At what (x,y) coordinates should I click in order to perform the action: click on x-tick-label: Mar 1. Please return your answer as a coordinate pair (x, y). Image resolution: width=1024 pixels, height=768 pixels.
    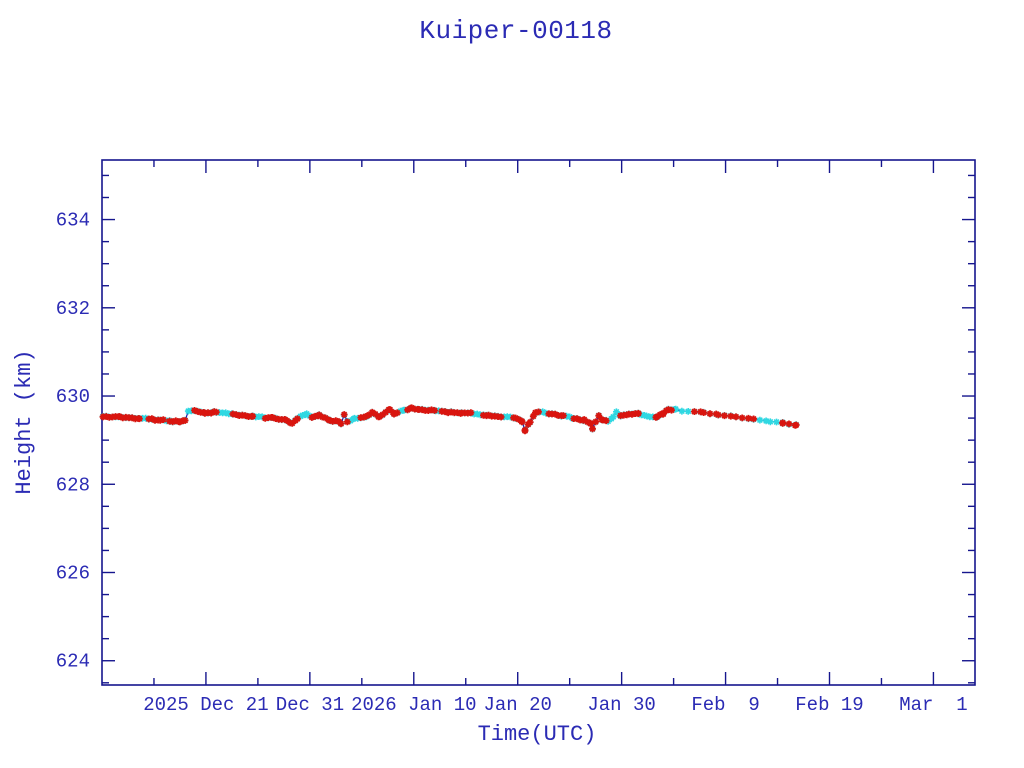
    Looking at the image, I should click on (933, 705).